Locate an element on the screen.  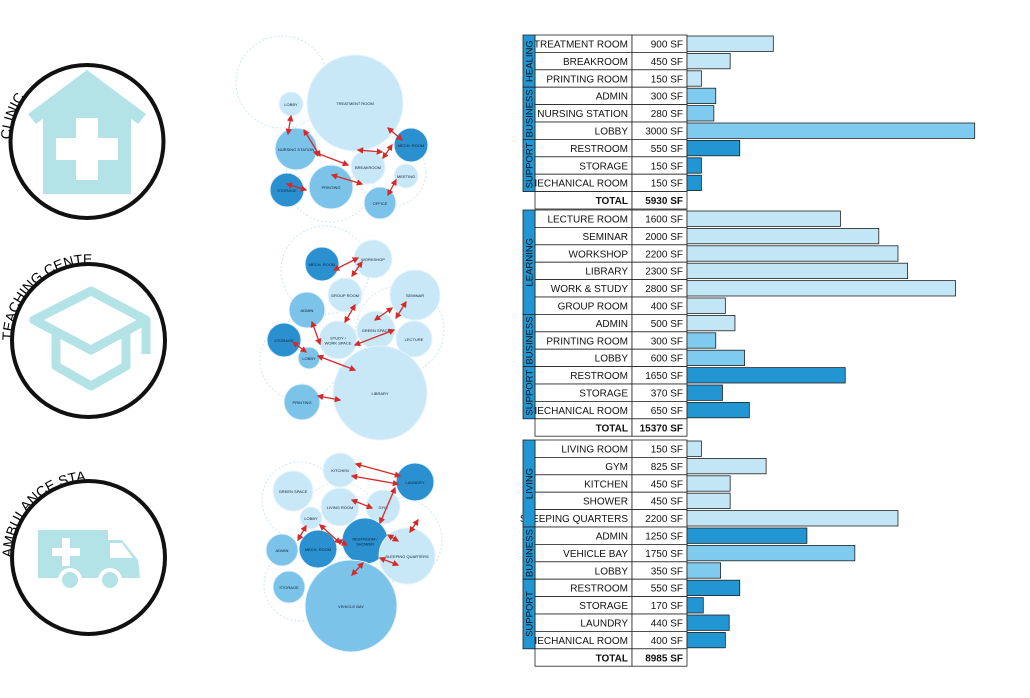
room-name: GROUP ROOM is located at coordinates (593, 307).